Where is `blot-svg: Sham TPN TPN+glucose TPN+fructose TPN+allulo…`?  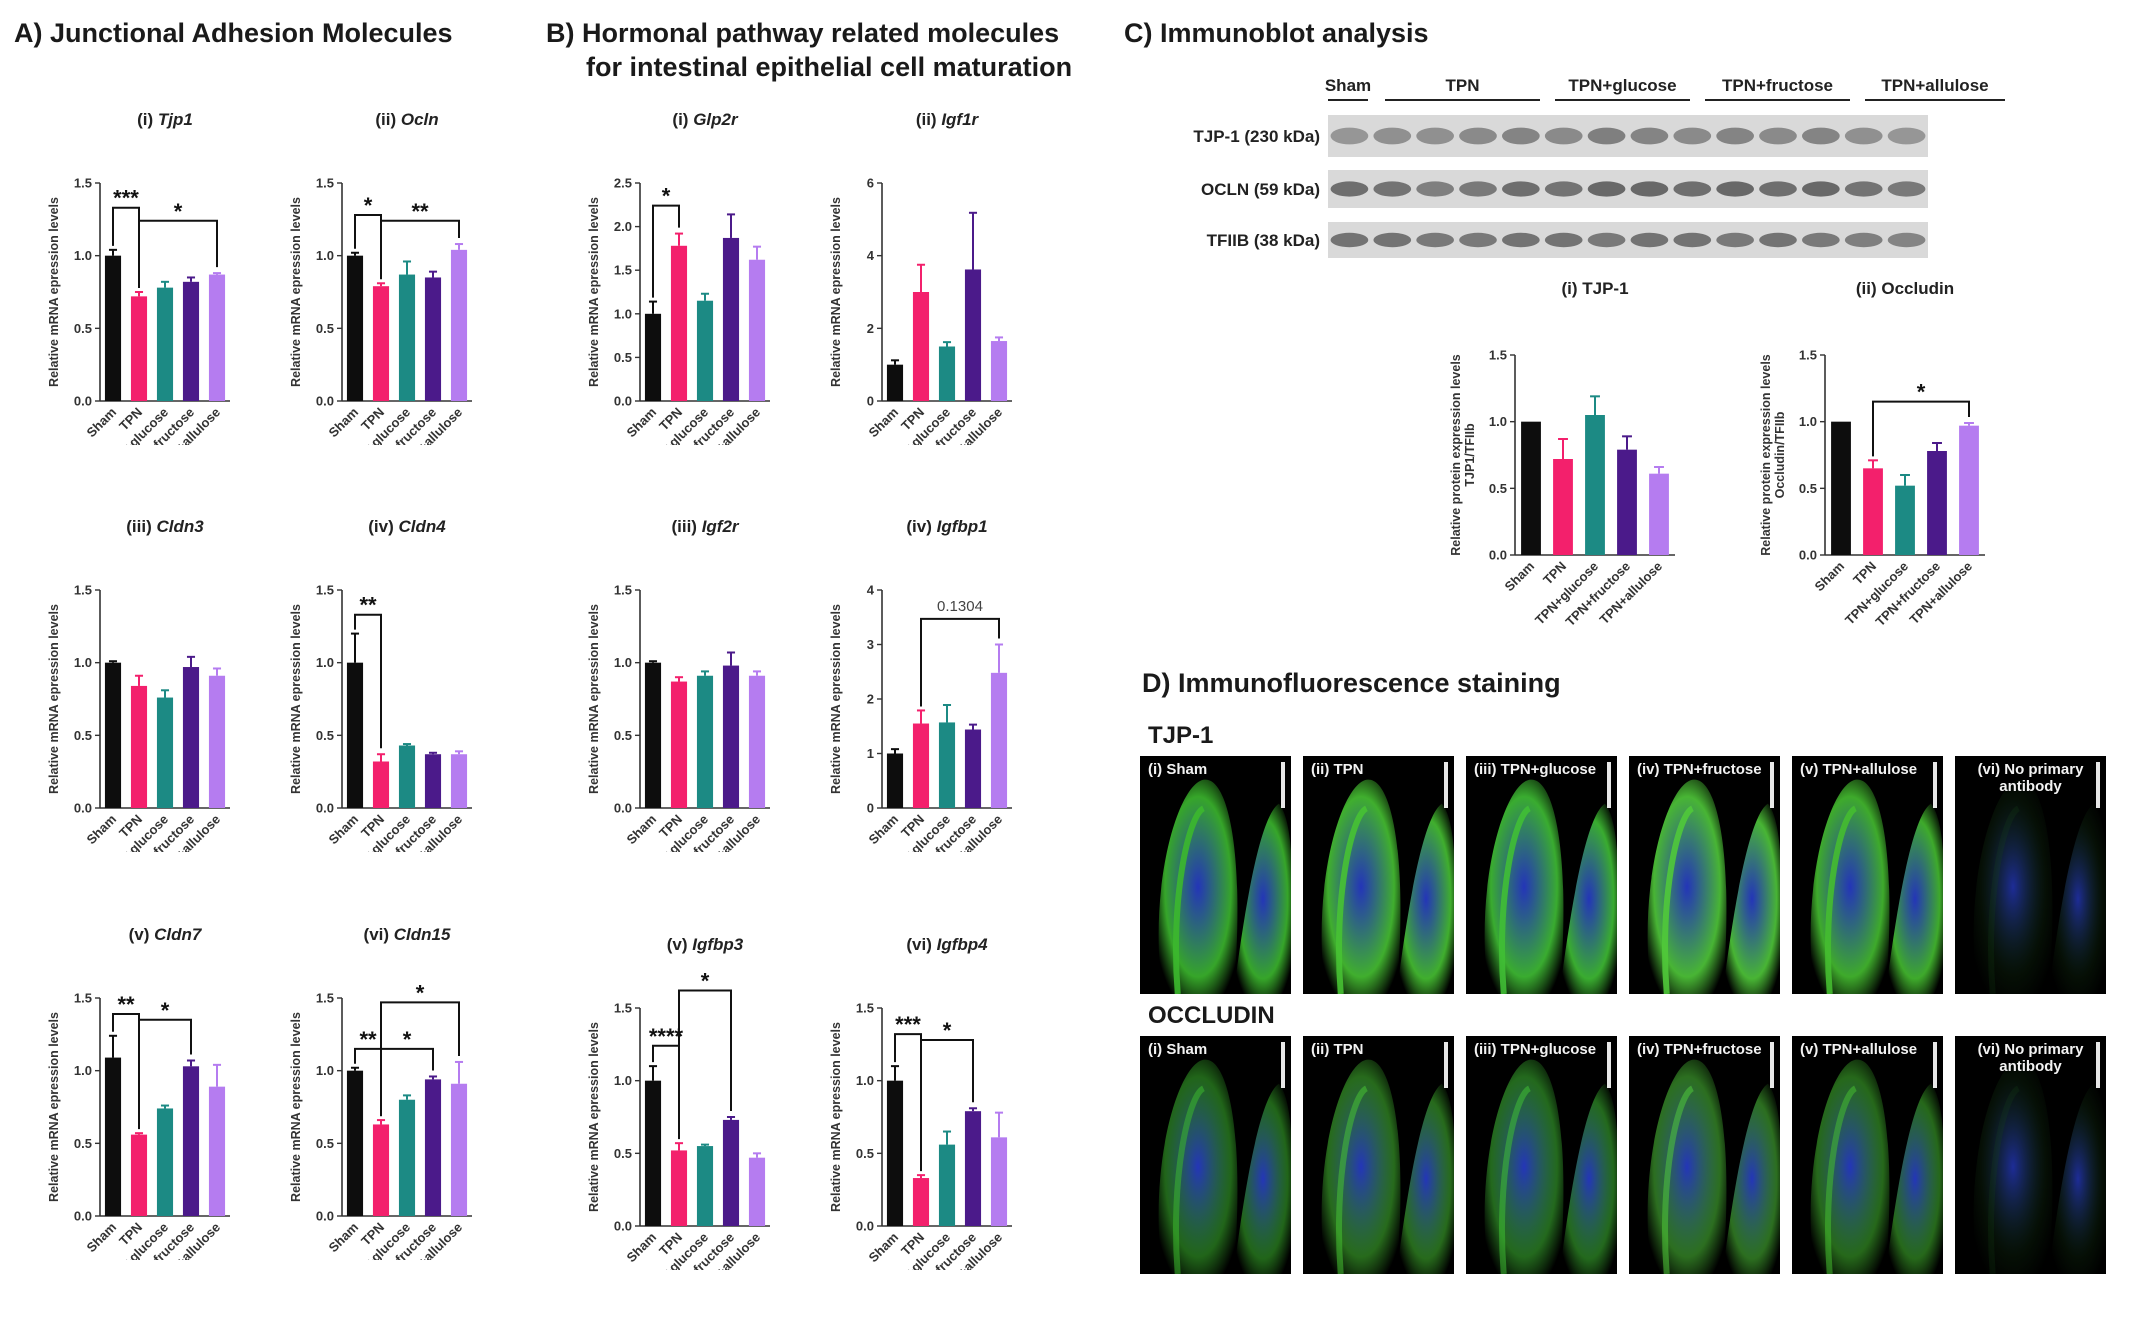 blot-svg: Sham TPN TPN+glucose TPN+fructose TPN+allulo… is located at coordinates (1599, 167).